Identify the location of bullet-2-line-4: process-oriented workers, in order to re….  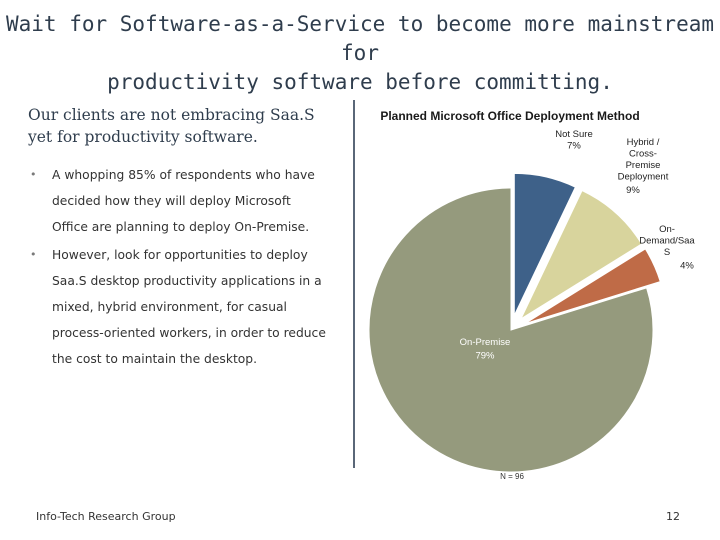
(189, 333).